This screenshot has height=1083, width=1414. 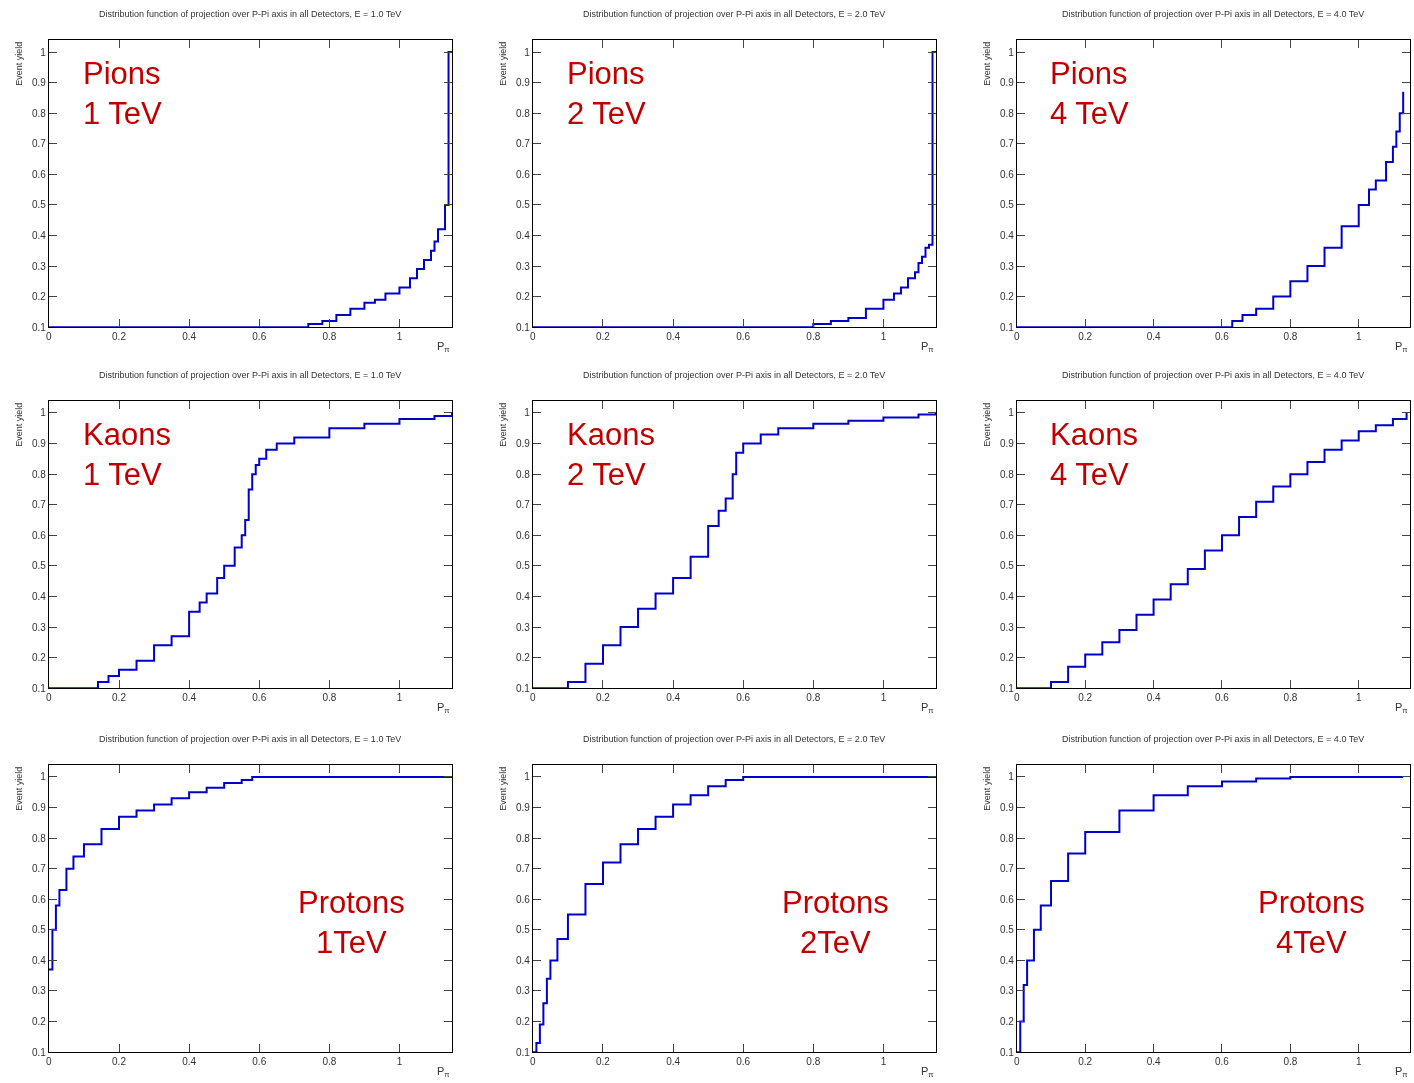 What do you see at coordinates (1311, 923) in the screenshot?
I see `annotation: Protons 4TeV` at bounding box center [1311, 923].